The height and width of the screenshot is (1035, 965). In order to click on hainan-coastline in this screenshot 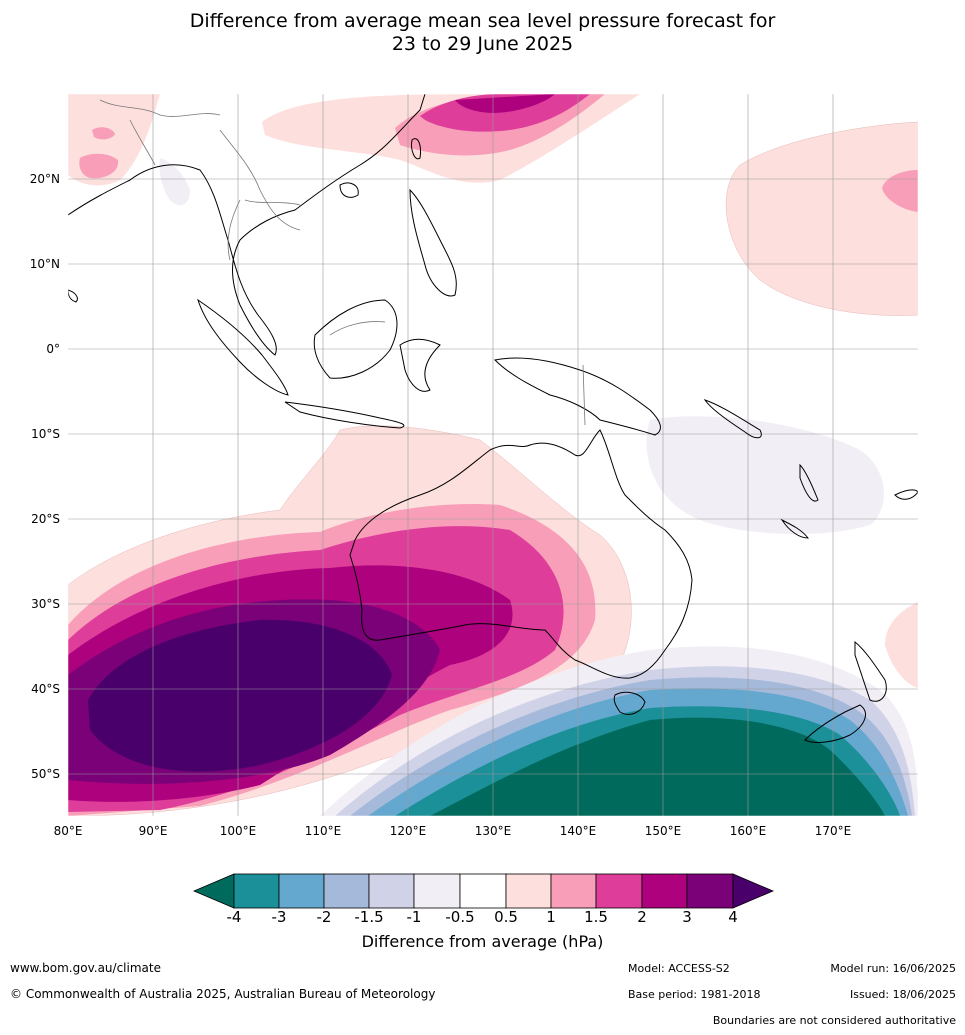, I will do `click(349, 190)`.